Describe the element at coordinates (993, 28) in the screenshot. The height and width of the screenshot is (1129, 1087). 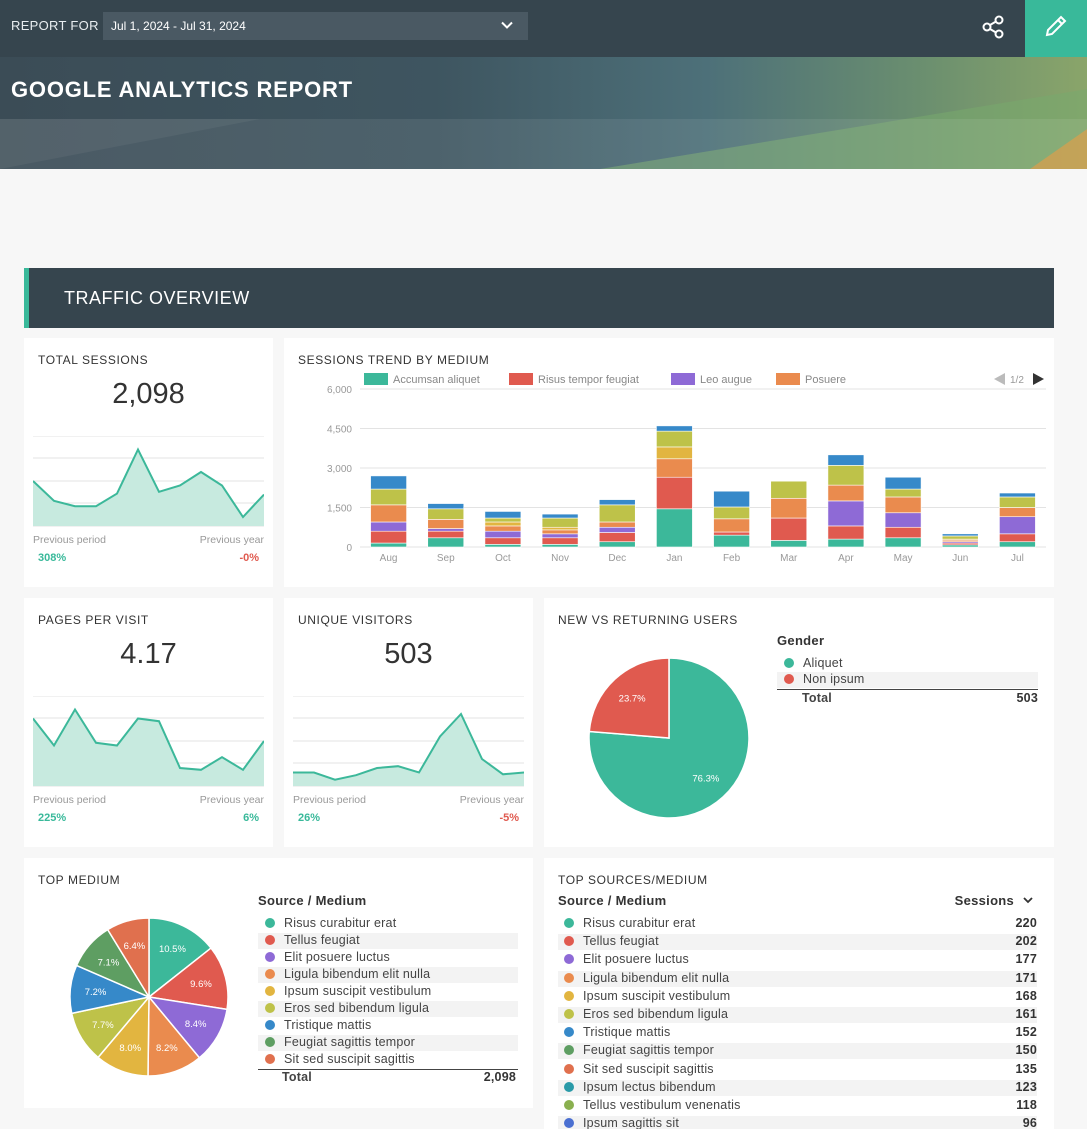
I see `share-button` at that location.